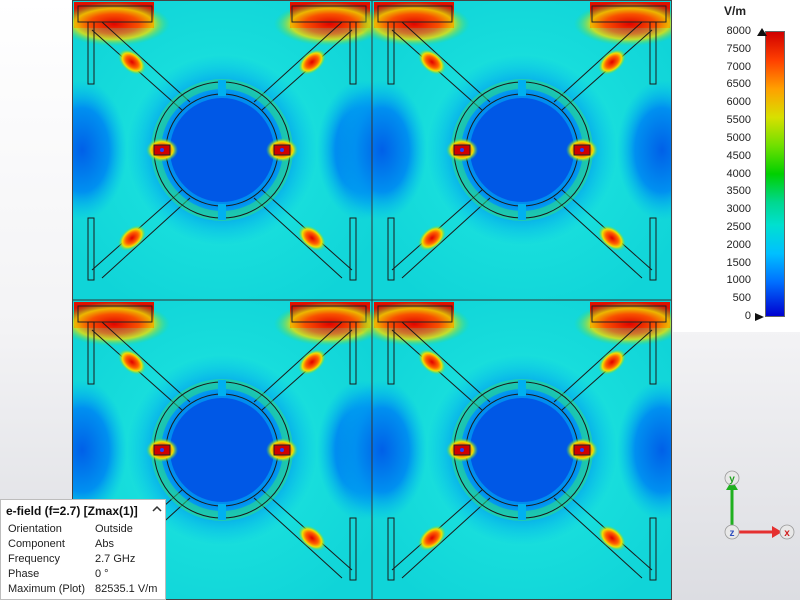 Image resolution: width=800 pixels, height=600 pixels. I want to click on color-scale-tick-label: 1000, so click(738, 280).